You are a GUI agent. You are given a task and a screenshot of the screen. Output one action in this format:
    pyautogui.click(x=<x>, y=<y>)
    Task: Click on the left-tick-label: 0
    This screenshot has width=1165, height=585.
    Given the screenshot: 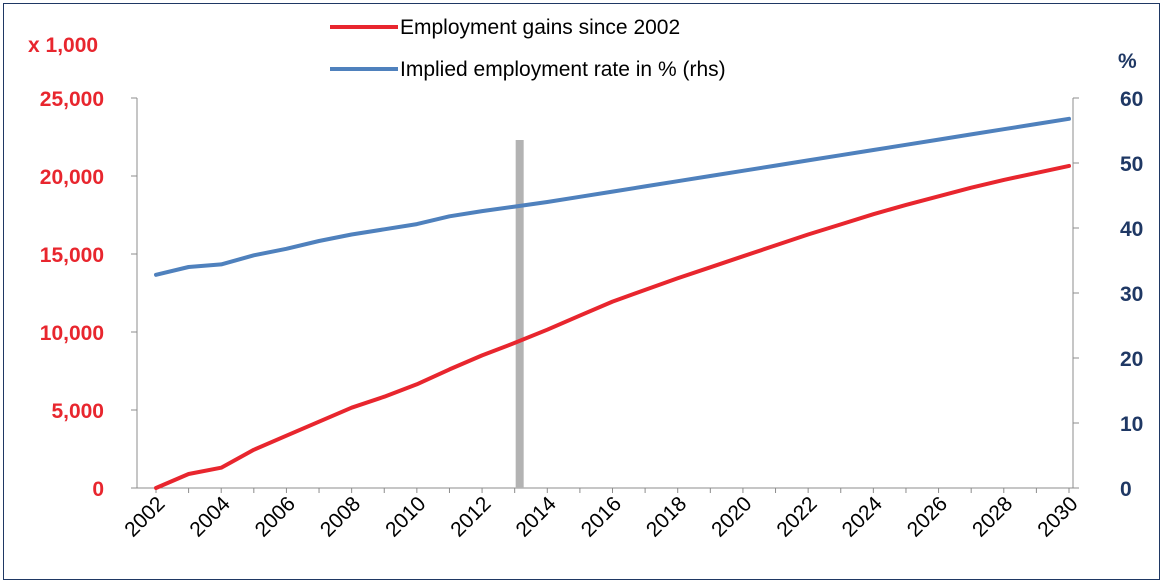 What is the action you would take?
    pyautogui.click(x=98, y=489)
    